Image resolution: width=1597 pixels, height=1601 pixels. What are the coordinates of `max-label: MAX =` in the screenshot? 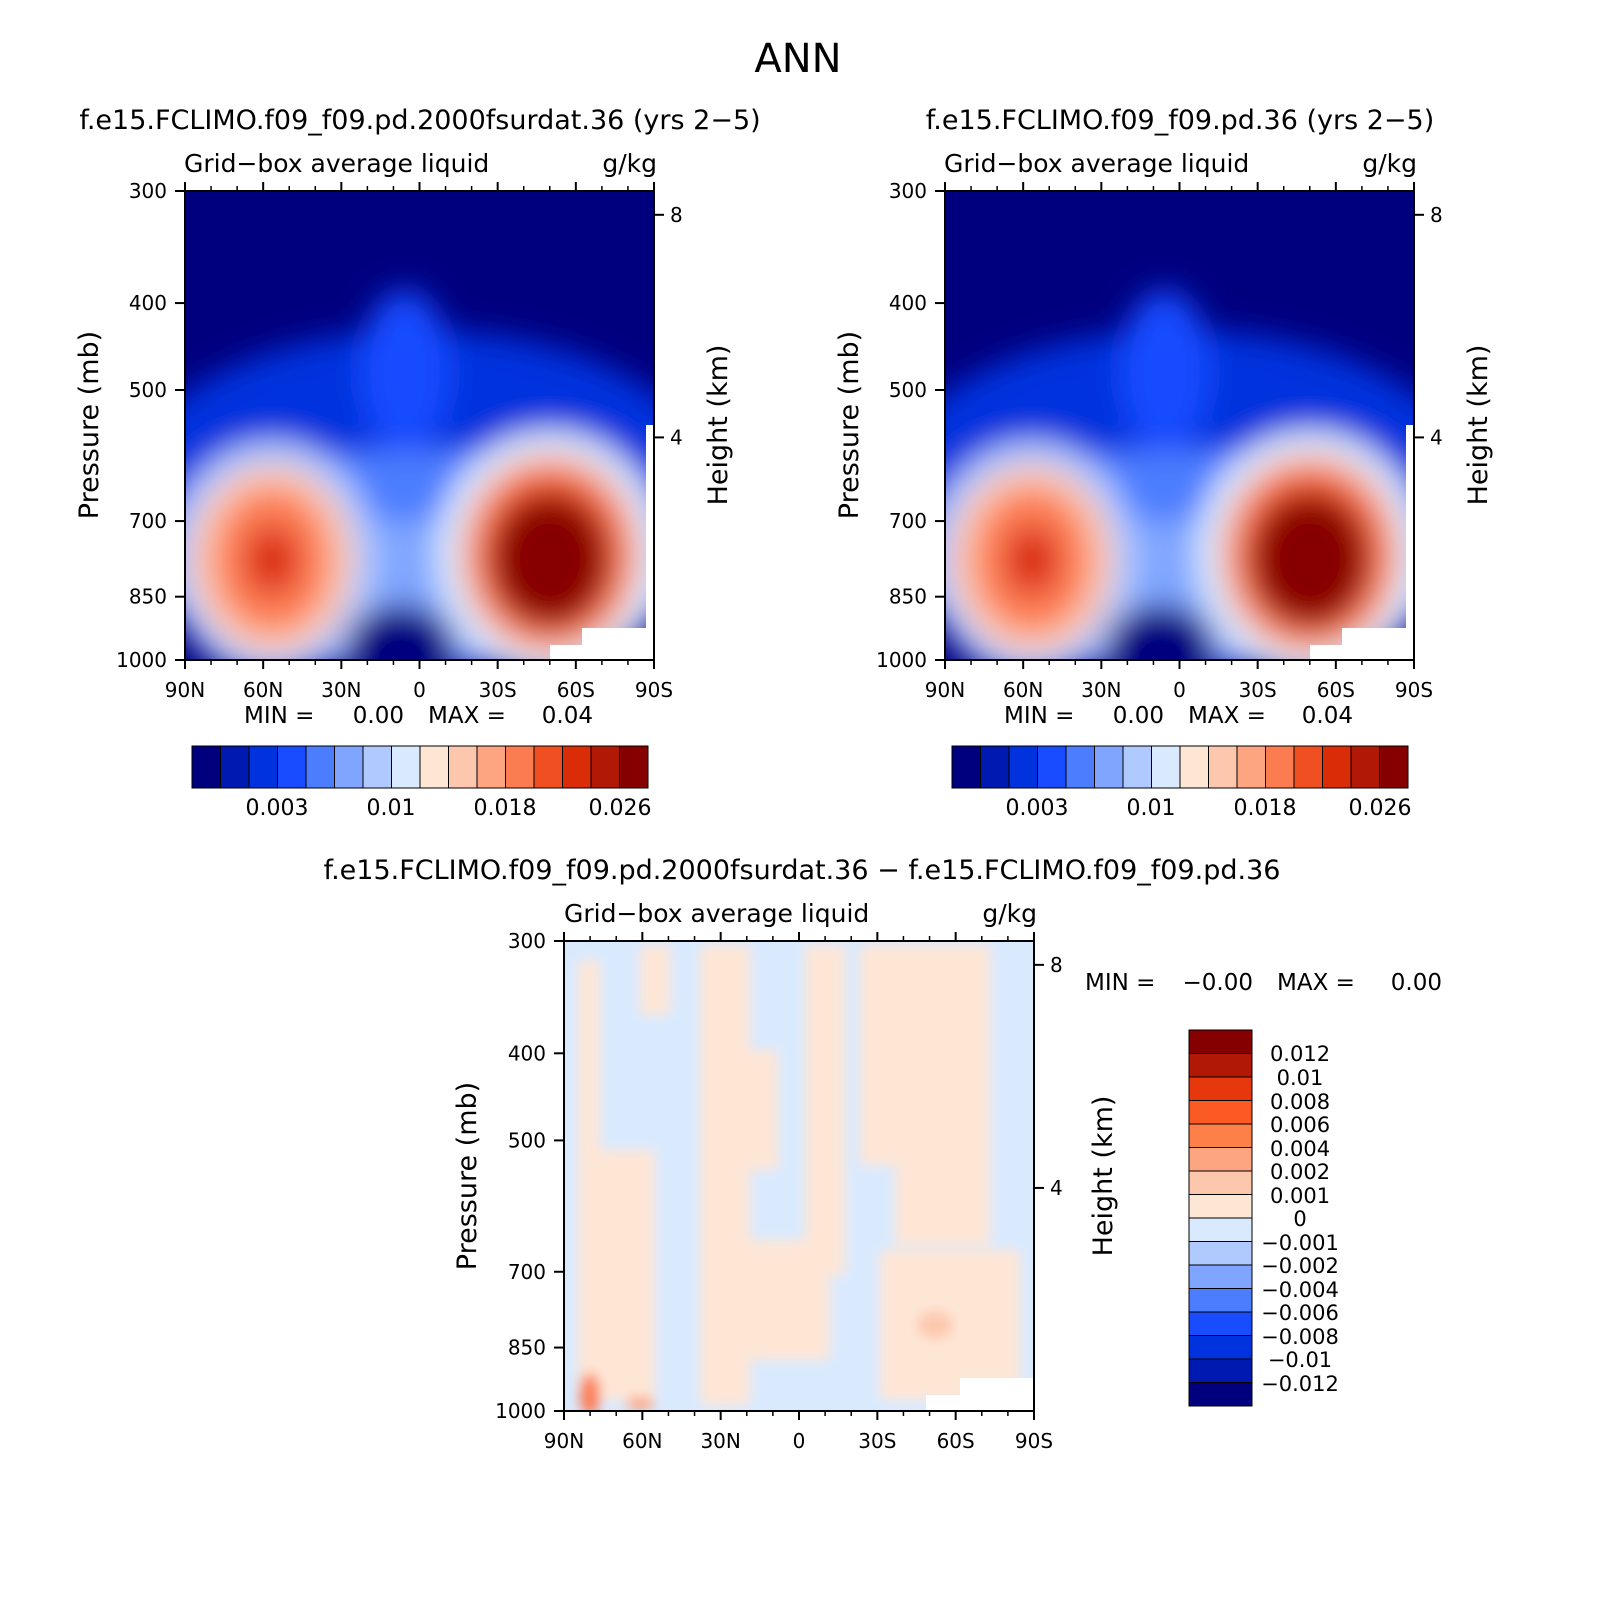 It's located at (467, 716).